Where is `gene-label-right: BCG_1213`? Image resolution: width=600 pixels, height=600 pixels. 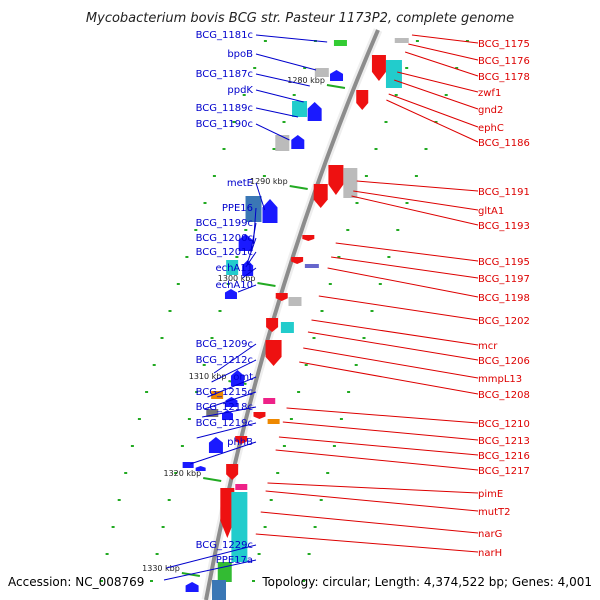 gene-label-right: BCG_1213 is located at coordinates (504, 441).